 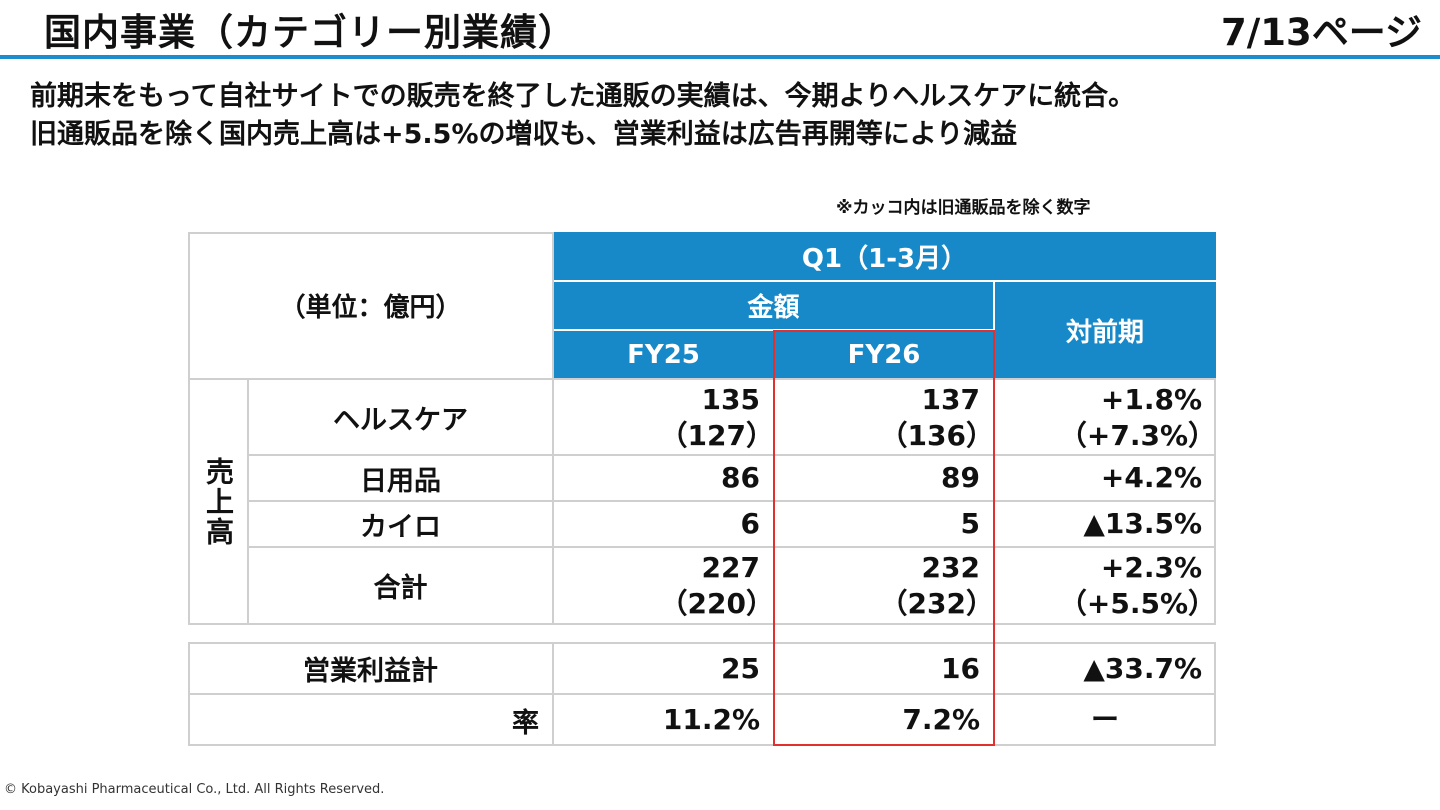 What do you see at coordinates (702, 745) in the screenshot?
I see `grid-lower-bottom` at bounding box center [702, 745].